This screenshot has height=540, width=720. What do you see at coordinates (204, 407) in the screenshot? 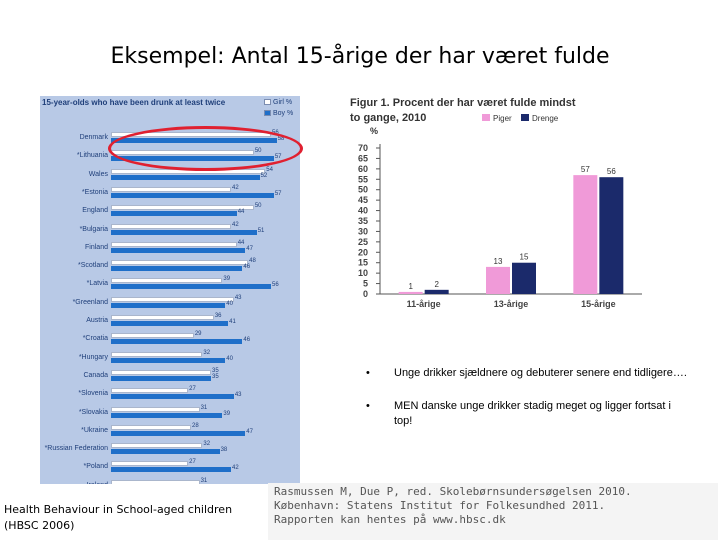
I see `bar-value-label: 31` at bounding box center [204, 407].